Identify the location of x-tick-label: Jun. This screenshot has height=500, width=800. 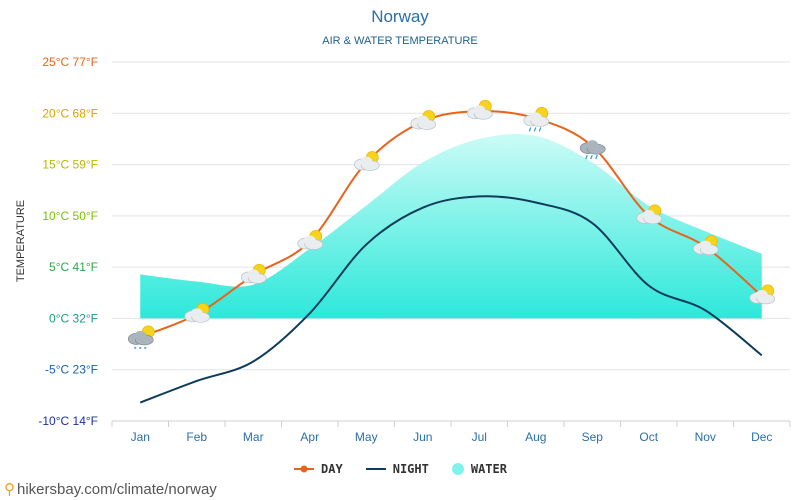
(422, 437).